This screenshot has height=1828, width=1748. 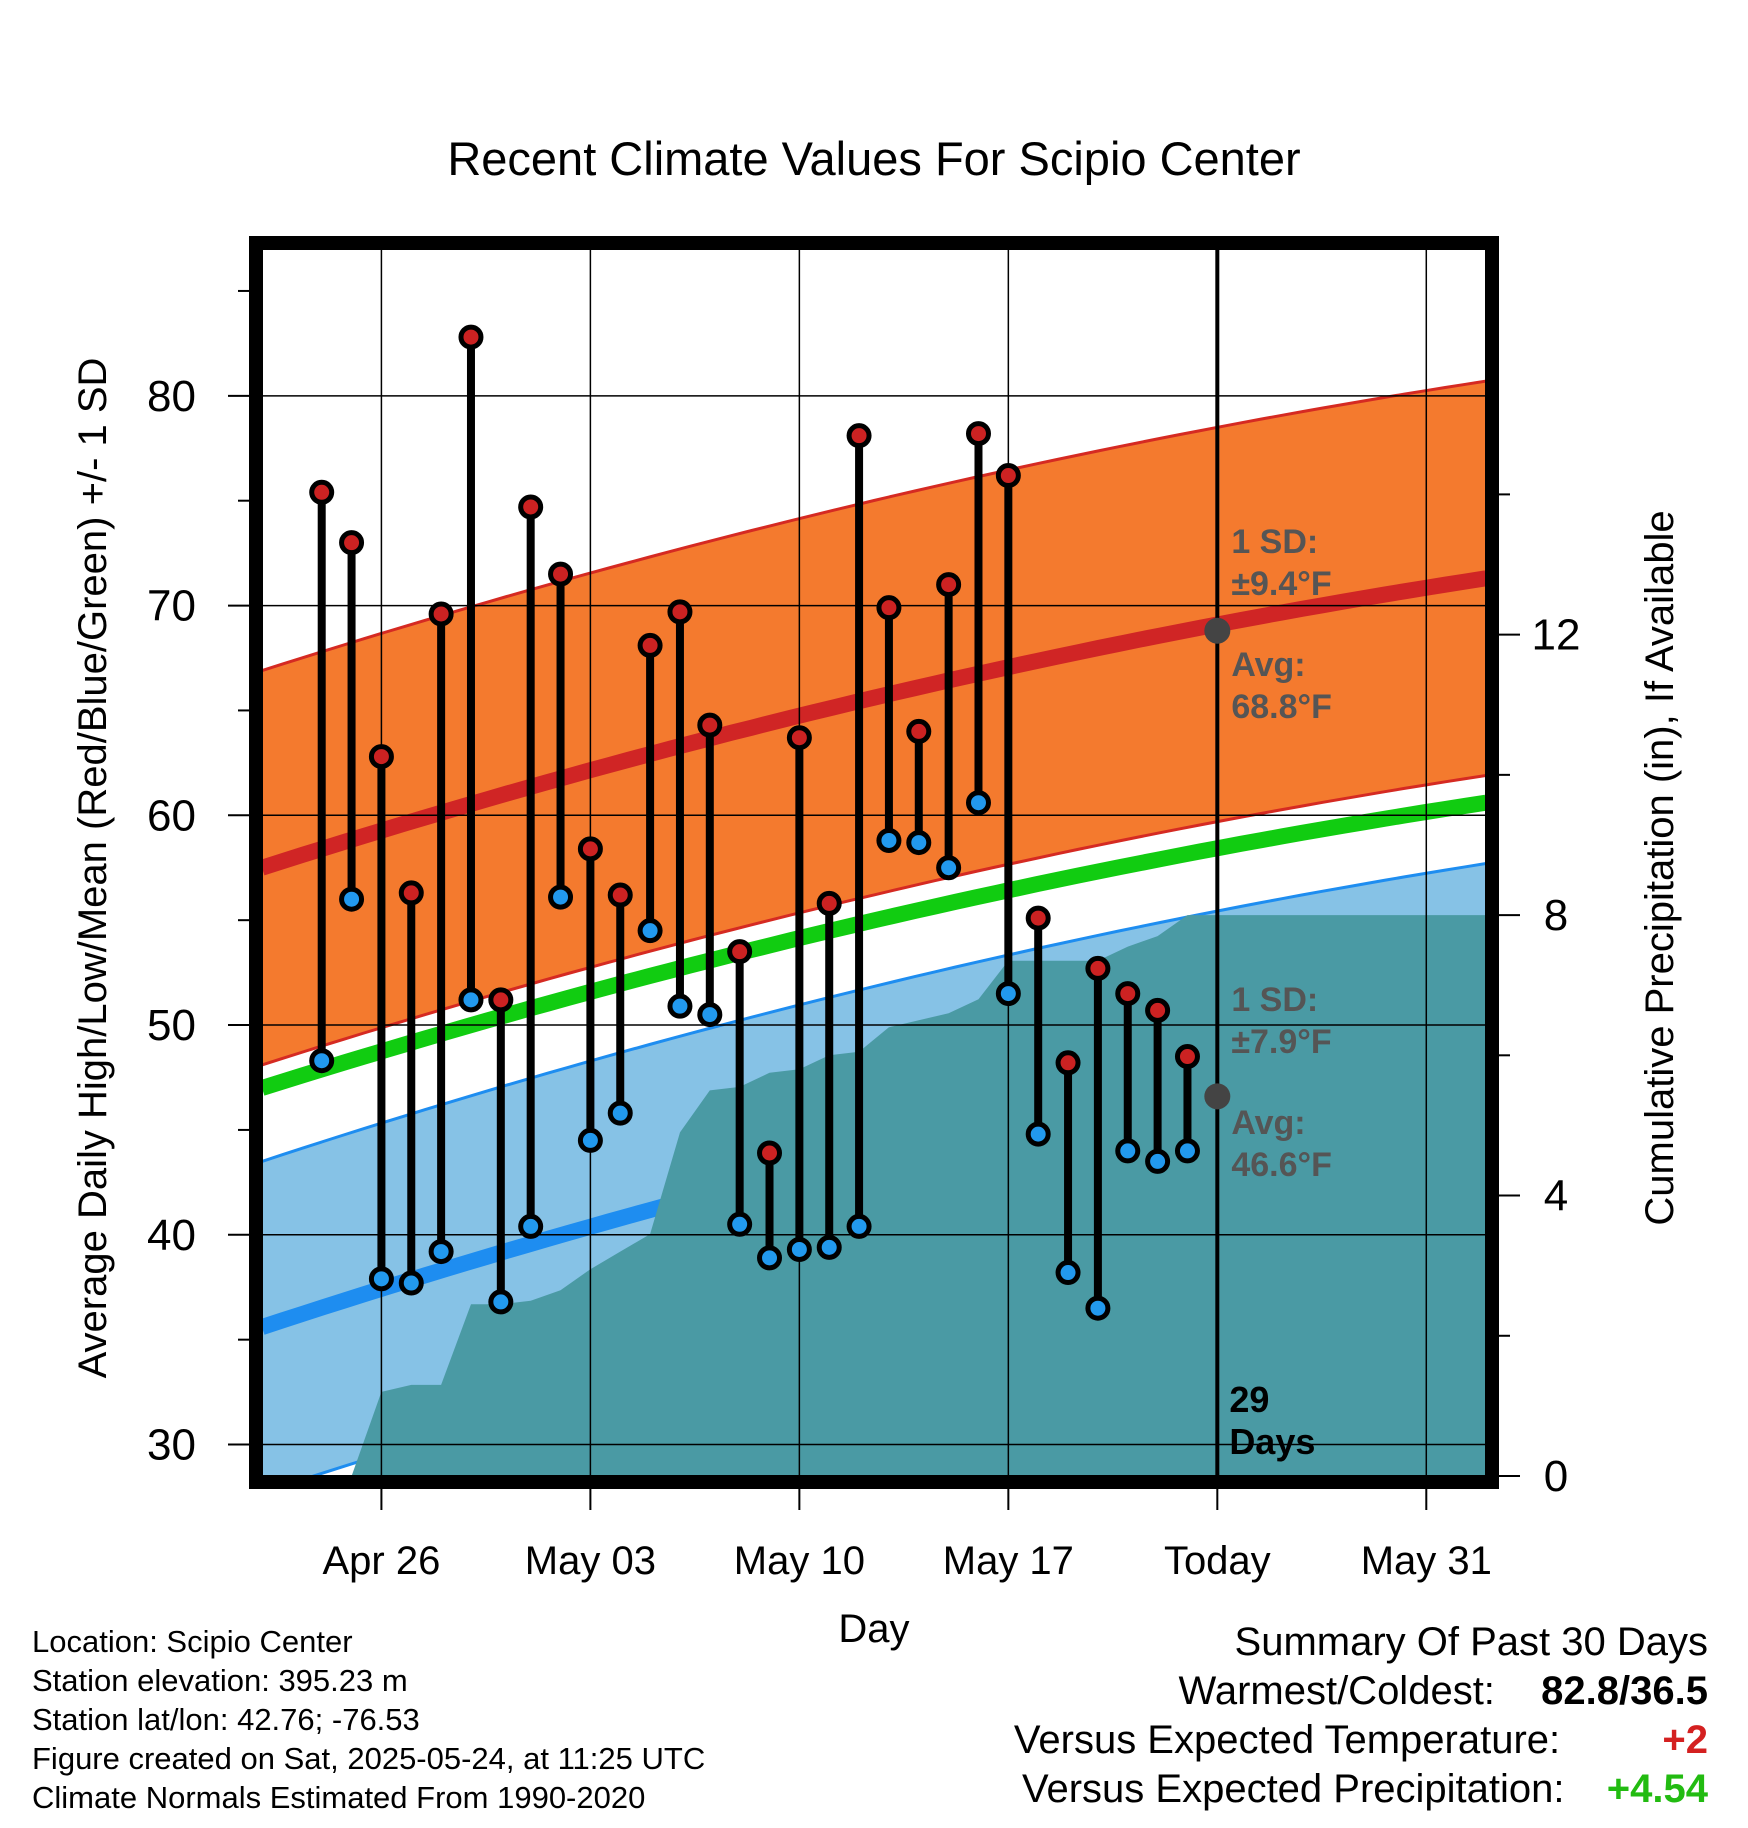 What do you see at coordinates (192, 1641) in the screenshot?
I see `location-text: Location: Scipio Center` at bounding box center [192, 1641].